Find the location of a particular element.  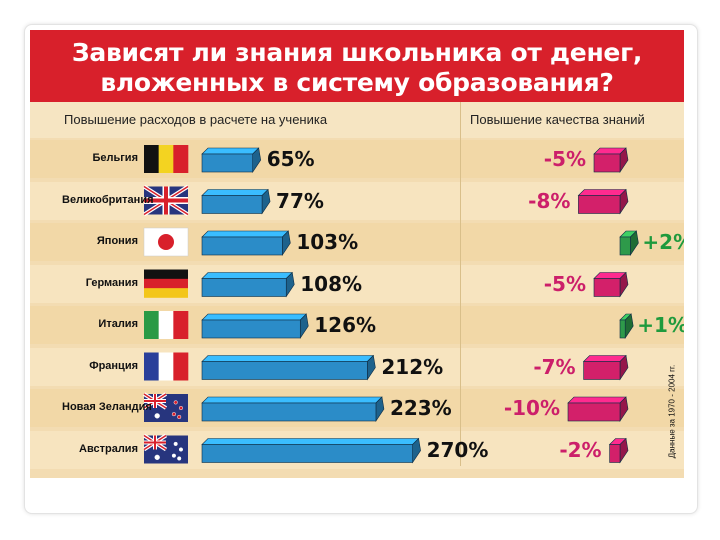

quality-value-label: -8% is located at coordinates (549, 200).